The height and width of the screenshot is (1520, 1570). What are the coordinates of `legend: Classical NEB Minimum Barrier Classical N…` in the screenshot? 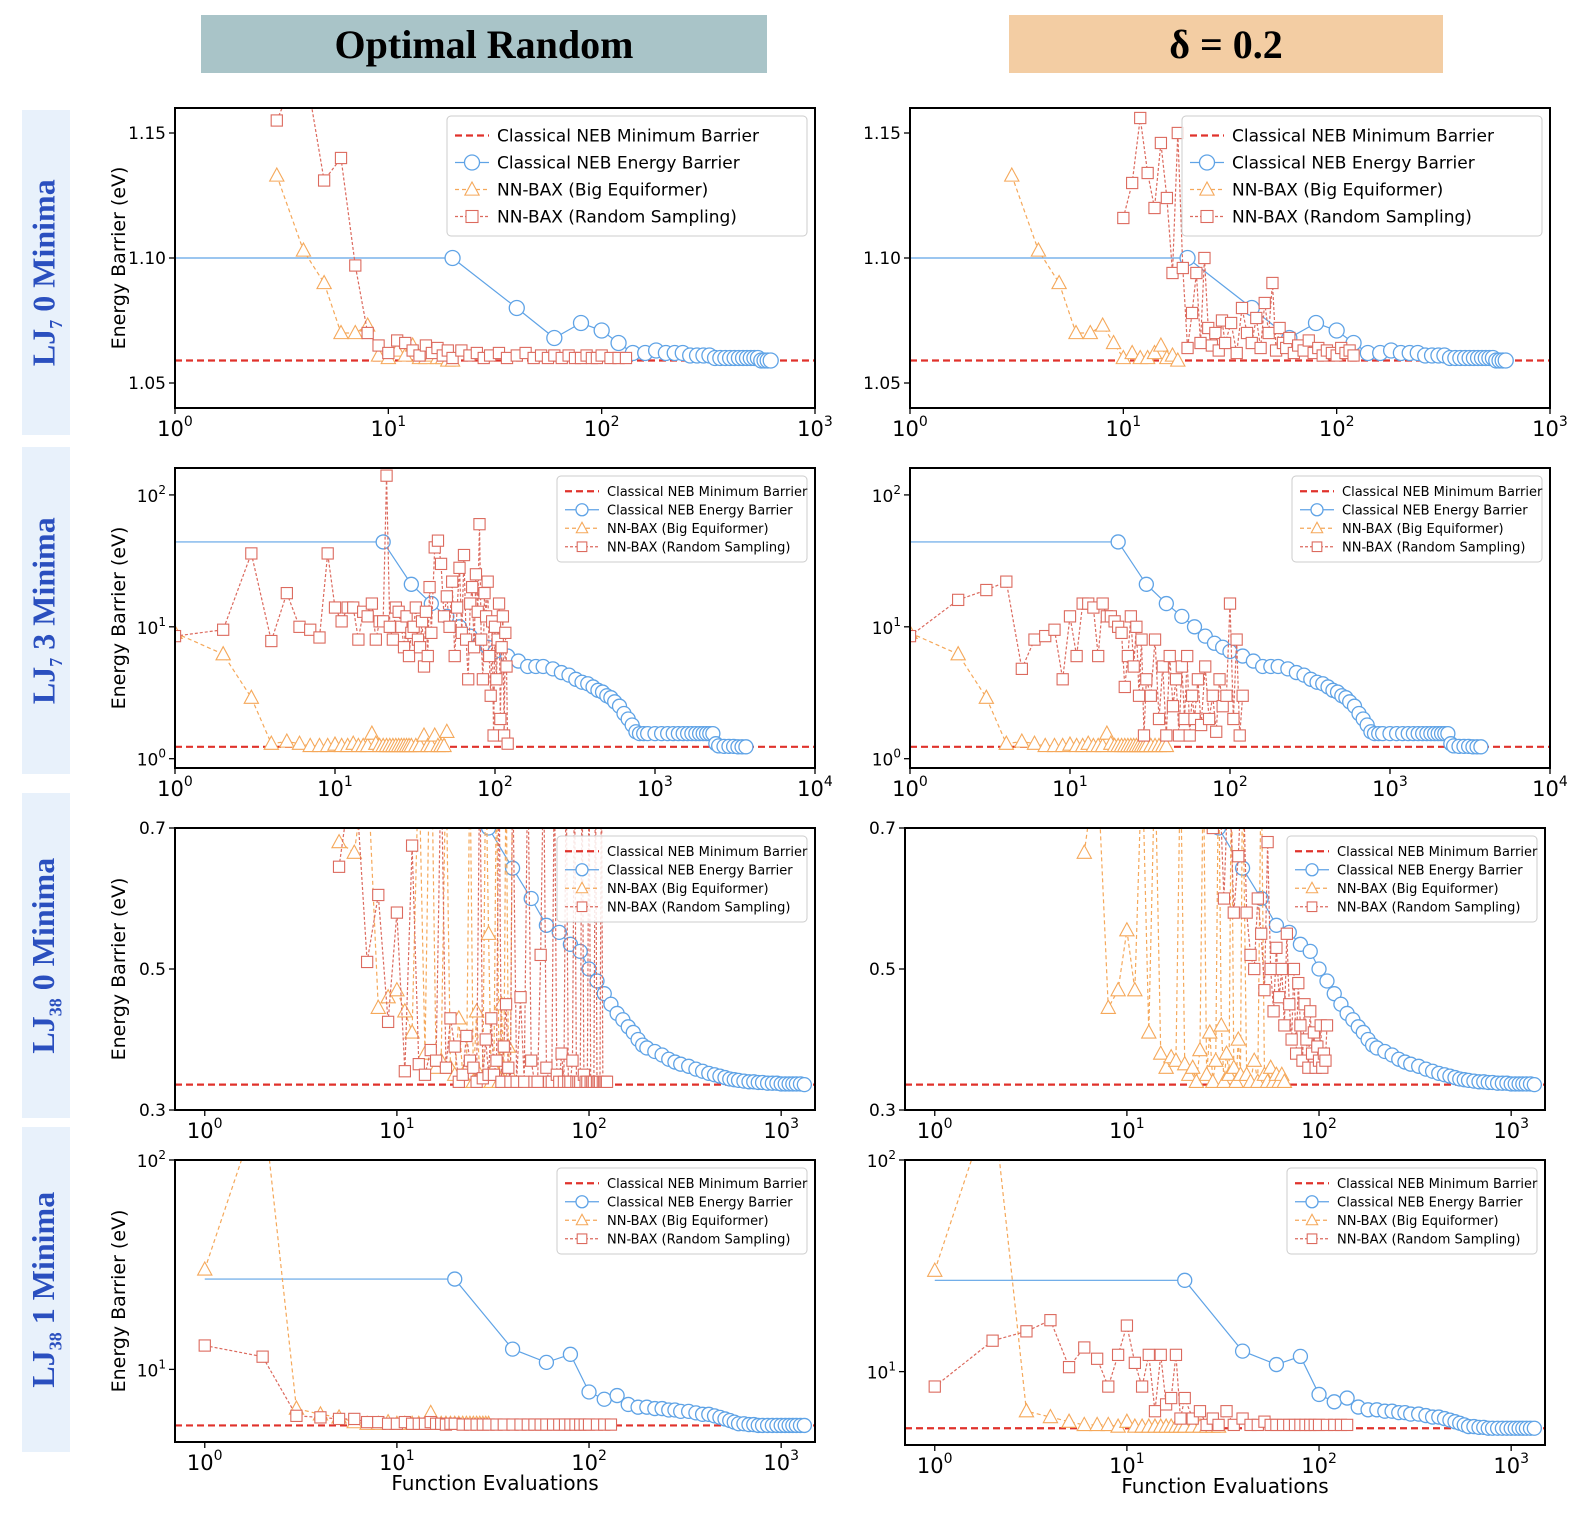 It's located at (682, 1211).